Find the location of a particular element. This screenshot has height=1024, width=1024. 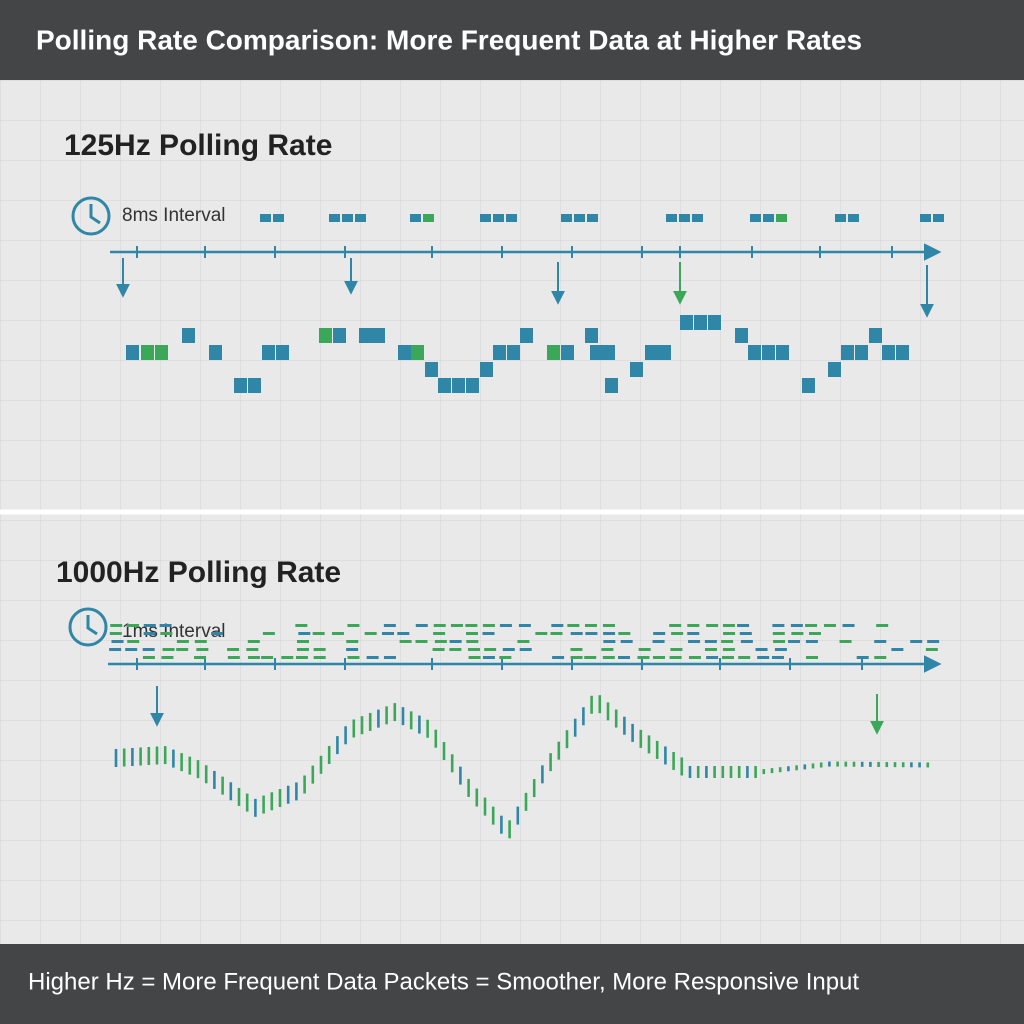

panel-title: 1000Hz Polling Rate is located at coordinates (198, 572).